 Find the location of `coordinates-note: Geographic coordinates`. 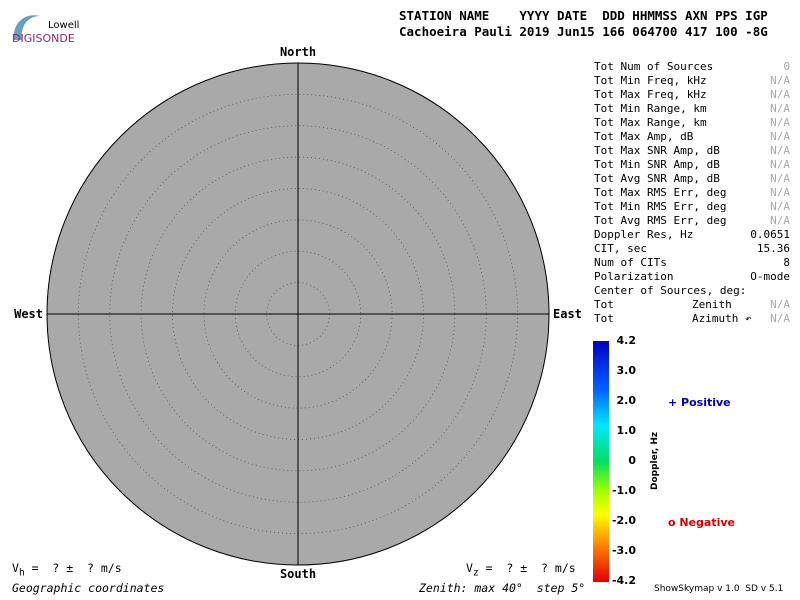

coordinates-note: Geographic coordinates is located at coordinates (88, 588).